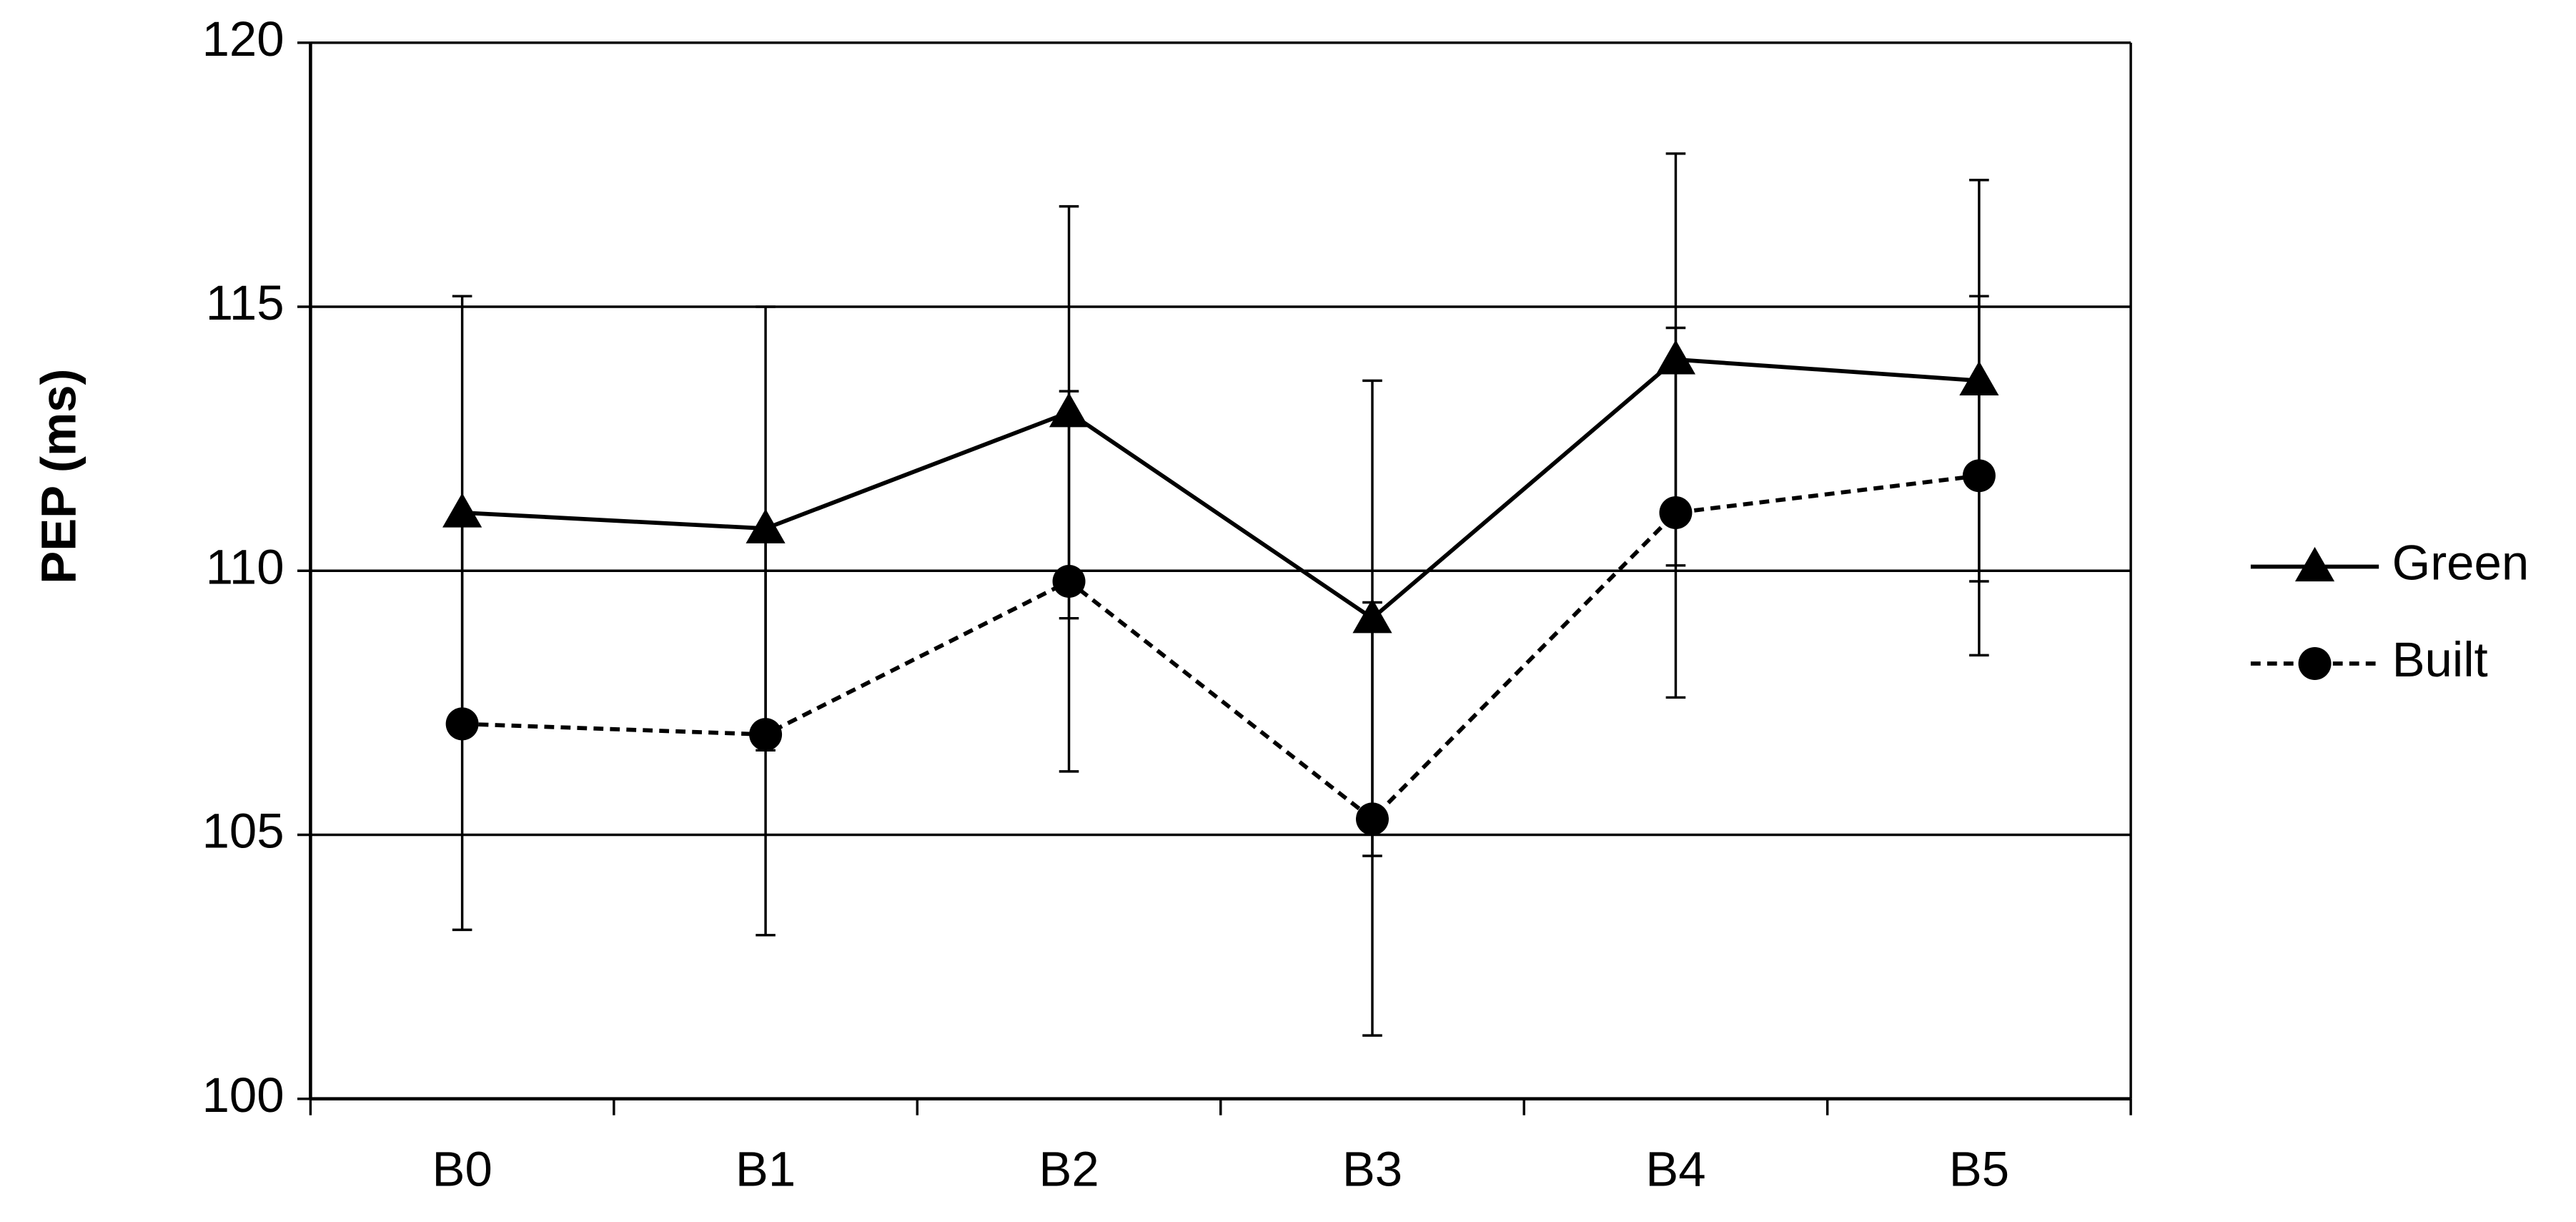  I want to click on x-tick-label: B1, so click(765, 1168).